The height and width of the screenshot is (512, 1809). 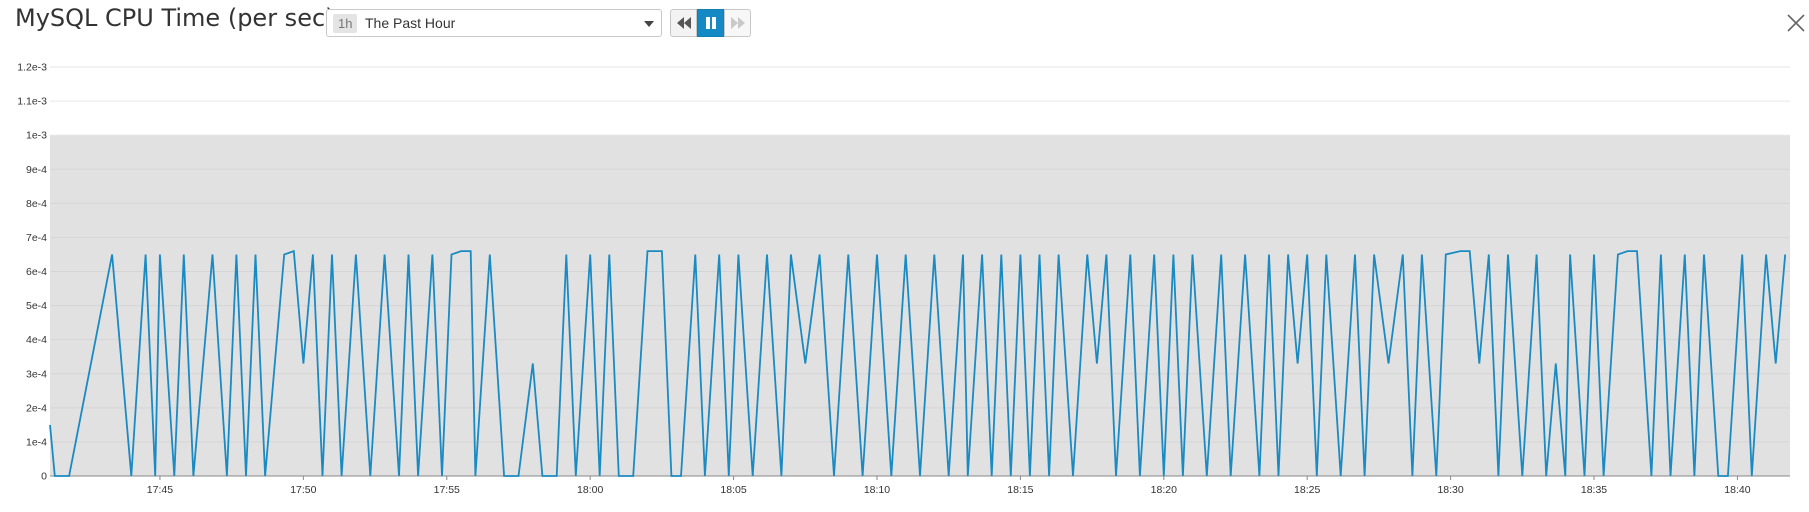 I want to click on rewind-icon, so click(x=683, y=23).